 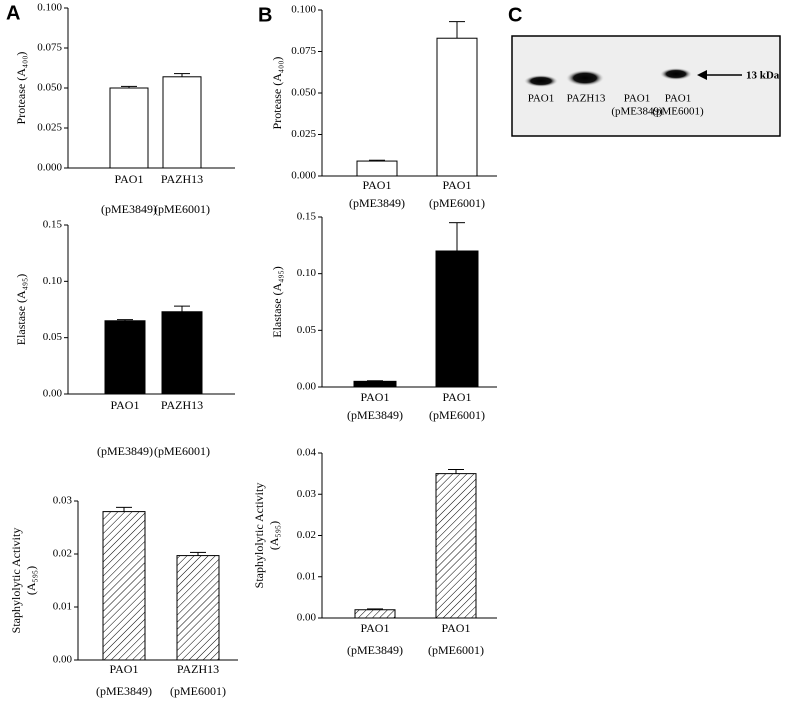 What do you see at coordinates (763, 76) in the screenshot?
I see `marker-label: 13 kDa` at bounding box center [763, 76].